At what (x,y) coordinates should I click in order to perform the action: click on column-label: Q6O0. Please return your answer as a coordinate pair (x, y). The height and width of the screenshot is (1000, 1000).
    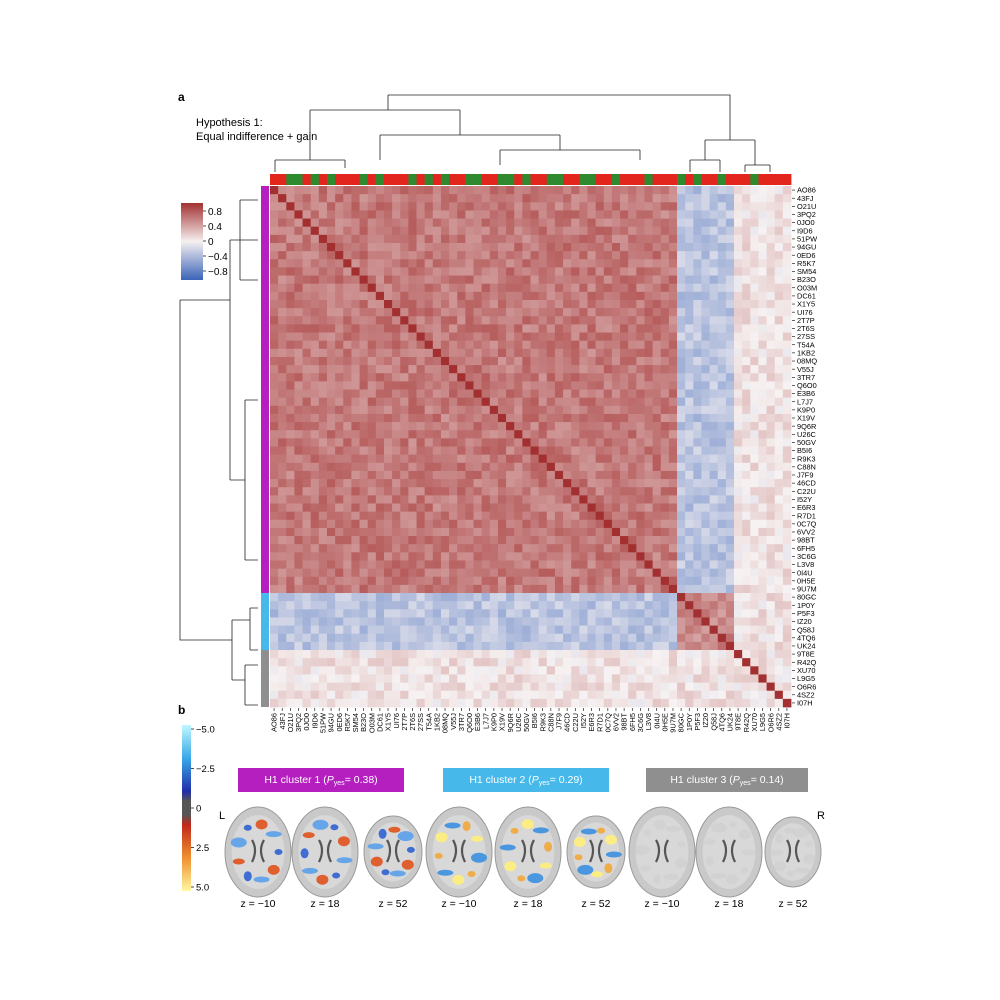
    Looking at the image, I should click on (469, 723).